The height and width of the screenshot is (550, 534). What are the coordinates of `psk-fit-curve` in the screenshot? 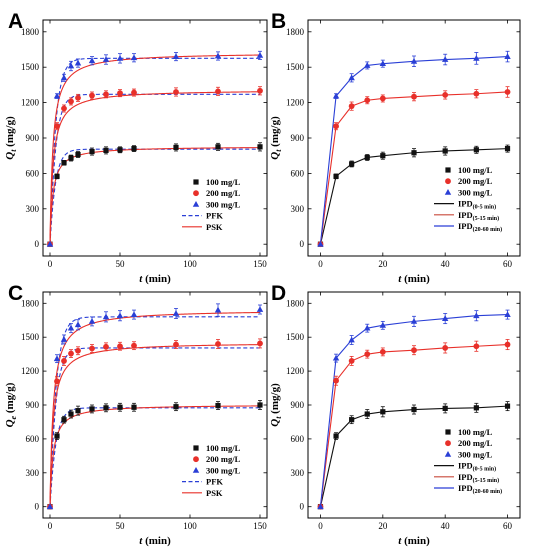 It's located at (154, 425).